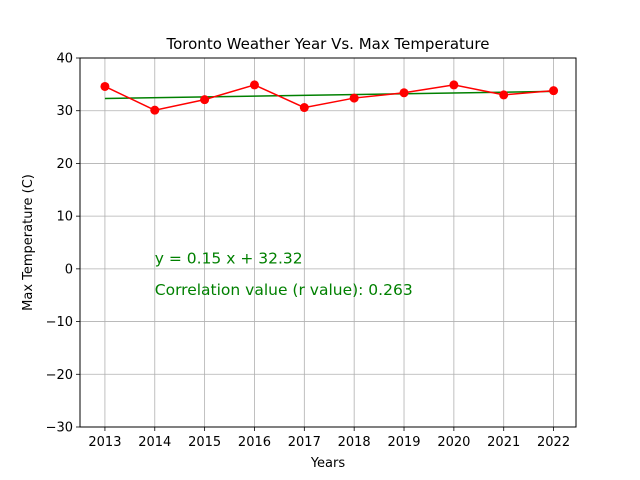 The width and height of the screenshot is (640, 480). I want to click on x-tick-label: 2018, so click(354, 442).